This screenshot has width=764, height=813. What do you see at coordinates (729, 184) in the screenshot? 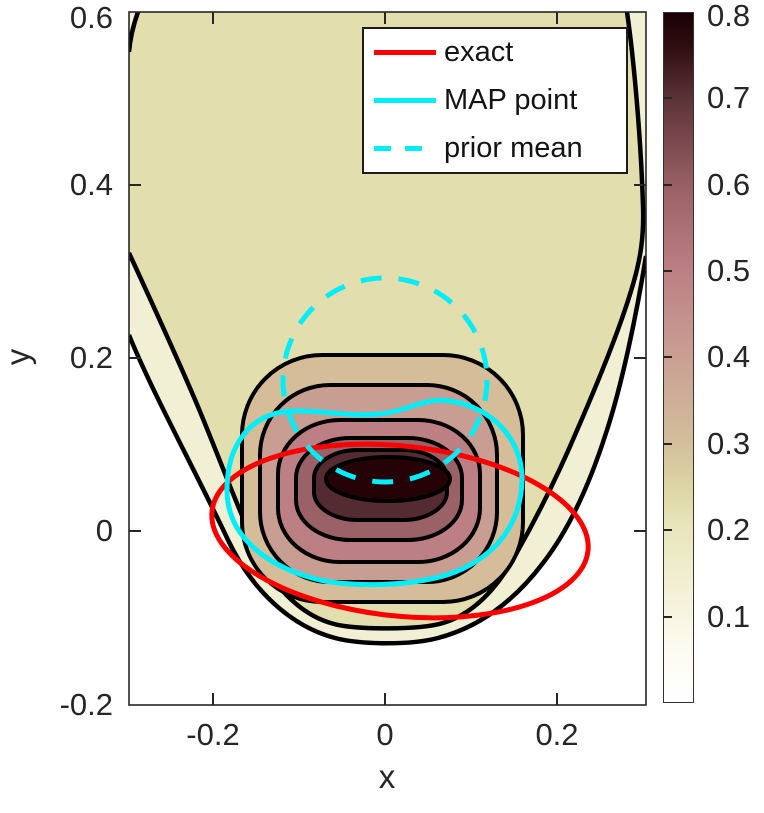
I see `colorbar-label-0.6: 0.6` at bounding box center [729, 184].